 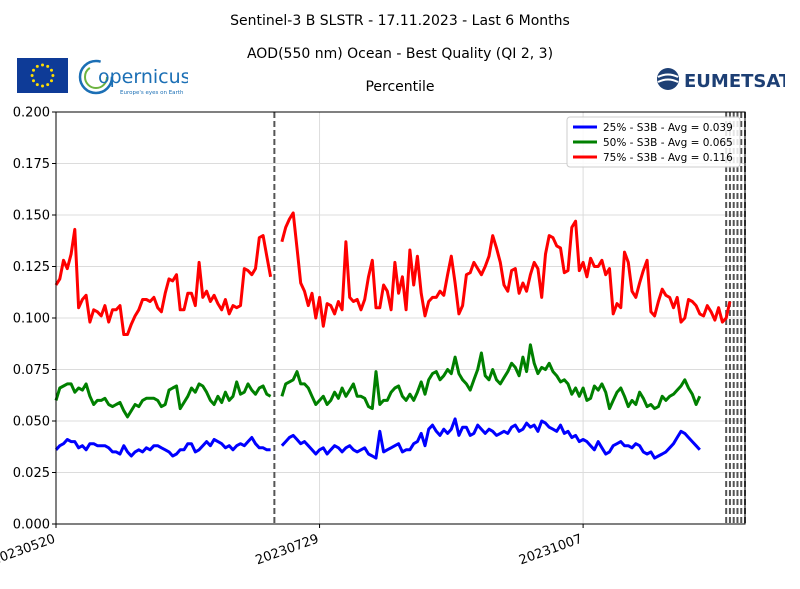 What do you see at coordinates (31, 164) in the screenshot?
I see `y-tick-label: 0.175` at bounding box center [31, 164].